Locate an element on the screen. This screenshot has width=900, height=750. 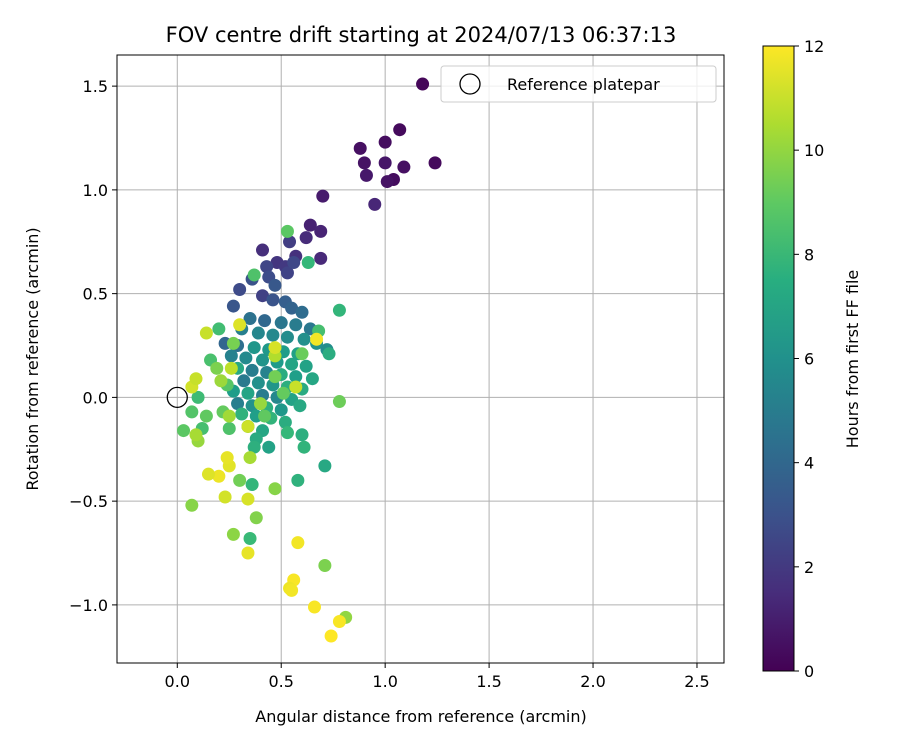
colorbar-gradient is located at coordinates (778, 358).